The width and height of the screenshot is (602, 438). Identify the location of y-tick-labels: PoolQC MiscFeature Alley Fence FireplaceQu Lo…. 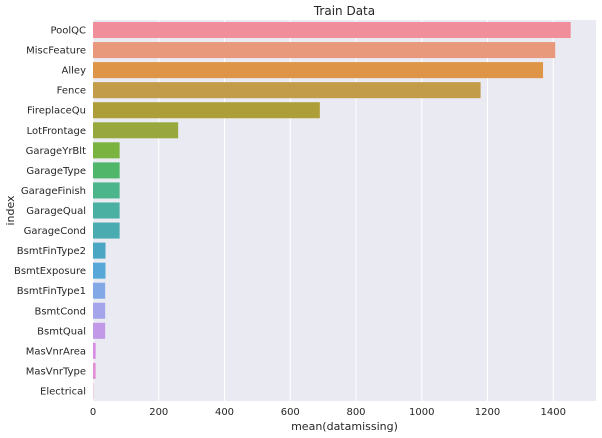
(50, 212).